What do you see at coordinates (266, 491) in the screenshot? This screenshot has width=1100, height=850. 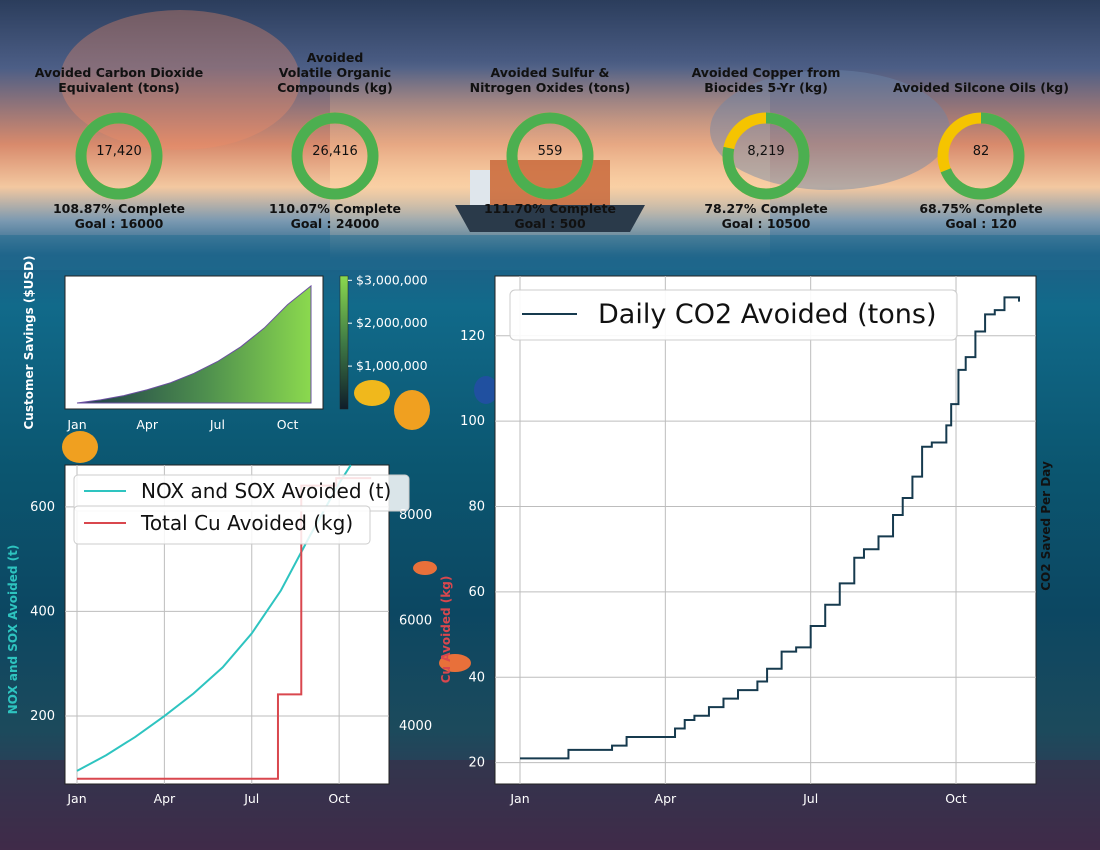 I see `legend-label-nox: NOX and SOX Avoided (t)` at bounding box center [266, 491].